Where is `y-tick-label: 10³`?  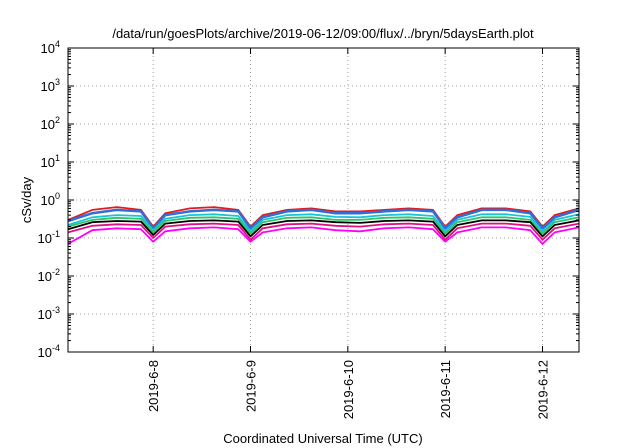
y-tick-label: 10³ is located at coordinates (50, 85).